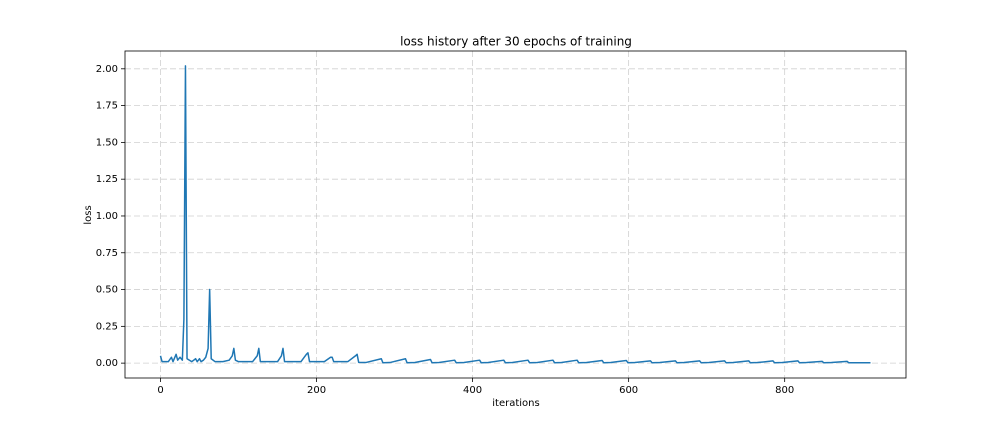 This screenshot has width=1008, height=432. Describe the element at coordinates (107, 290) in the screenshot. I see `y-tick-label: 0.50` at that location.